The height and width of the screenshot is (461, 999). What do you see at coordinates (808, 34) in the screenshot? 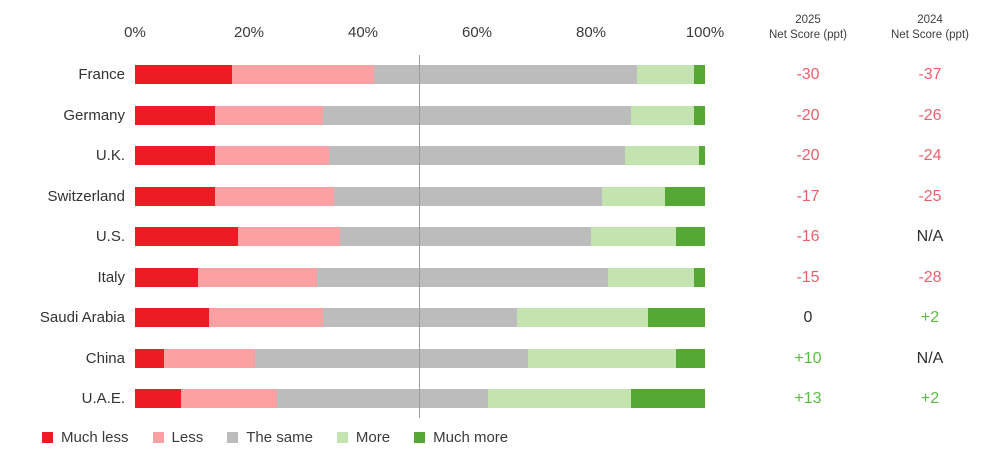
I see `net-score-2025-caption: Net Score (ppt)` at bounding box center [808, 34].